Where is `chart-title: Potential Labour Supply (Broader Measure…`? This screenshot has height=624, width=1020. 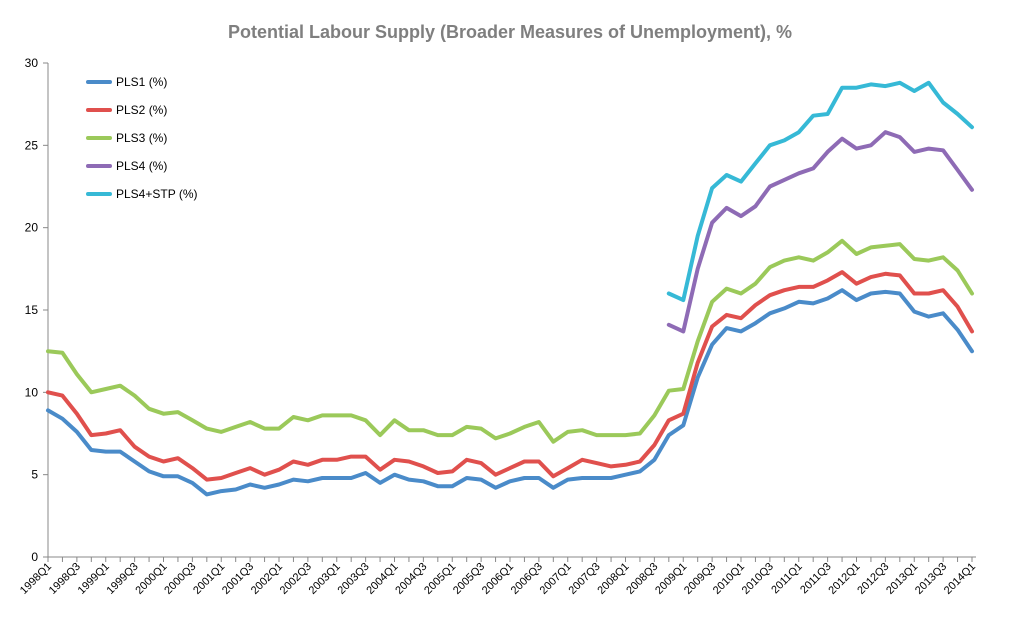
chart-title: Potential Labour Supply (Broader Measure… is located at coordinates (510, 32).